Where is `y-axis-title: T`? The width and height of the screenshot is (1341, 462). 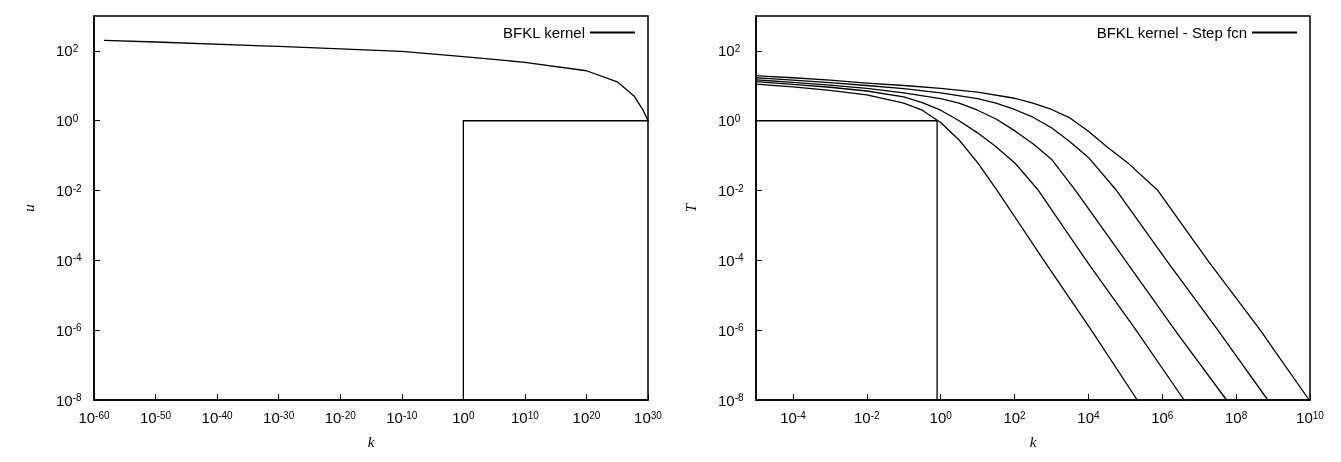 y-axis-title: T is located at coordinates (690, 207).